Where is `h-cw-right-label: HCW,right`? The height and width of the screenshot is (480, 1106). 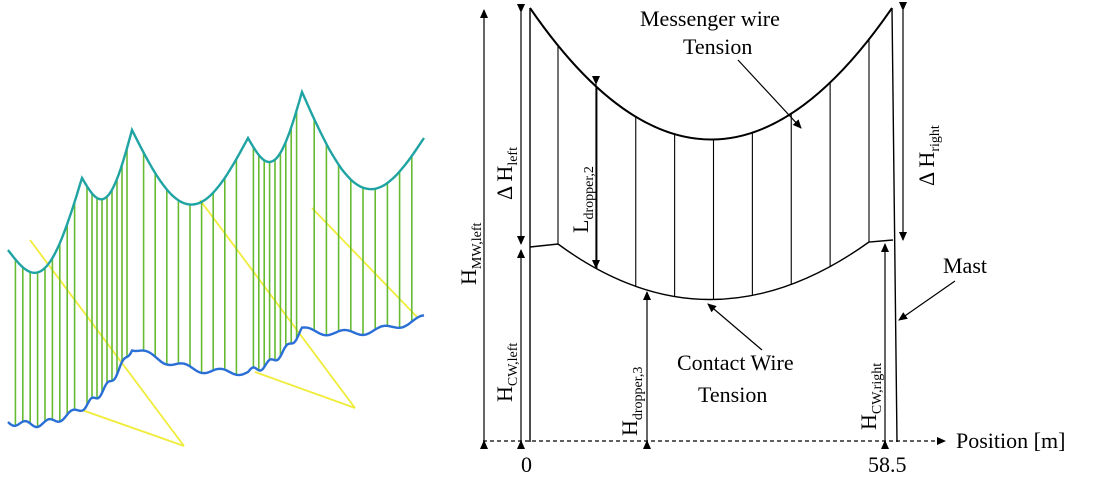 h-cw-right-label: HCW,right is located at coordinates (870, 396).